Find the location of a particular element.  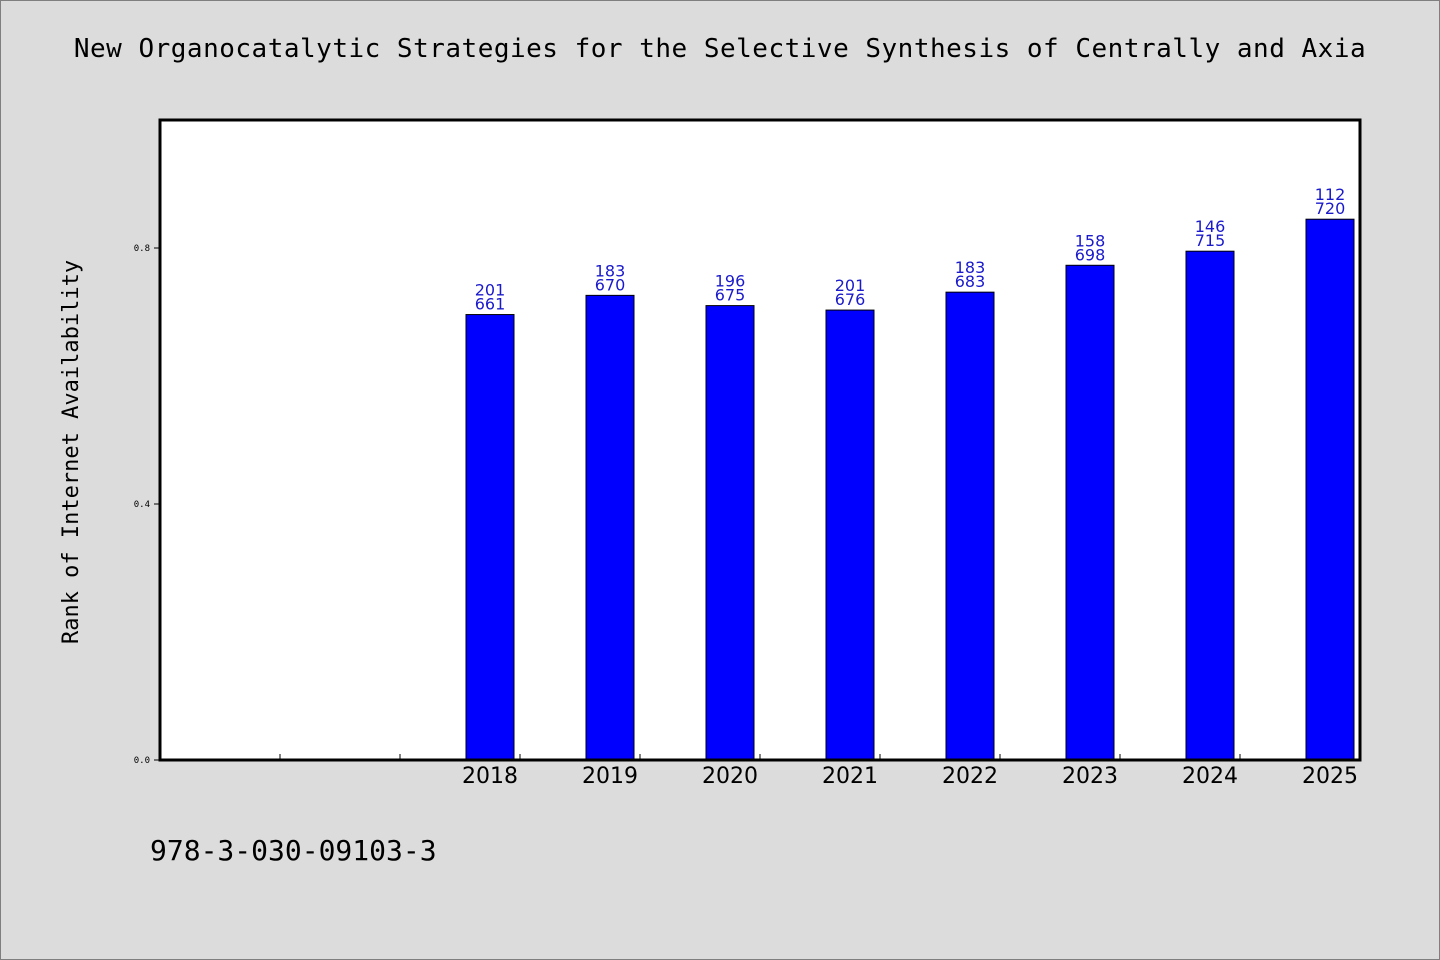

x-tick-label: 2022 is located at coordinates (970, 776).